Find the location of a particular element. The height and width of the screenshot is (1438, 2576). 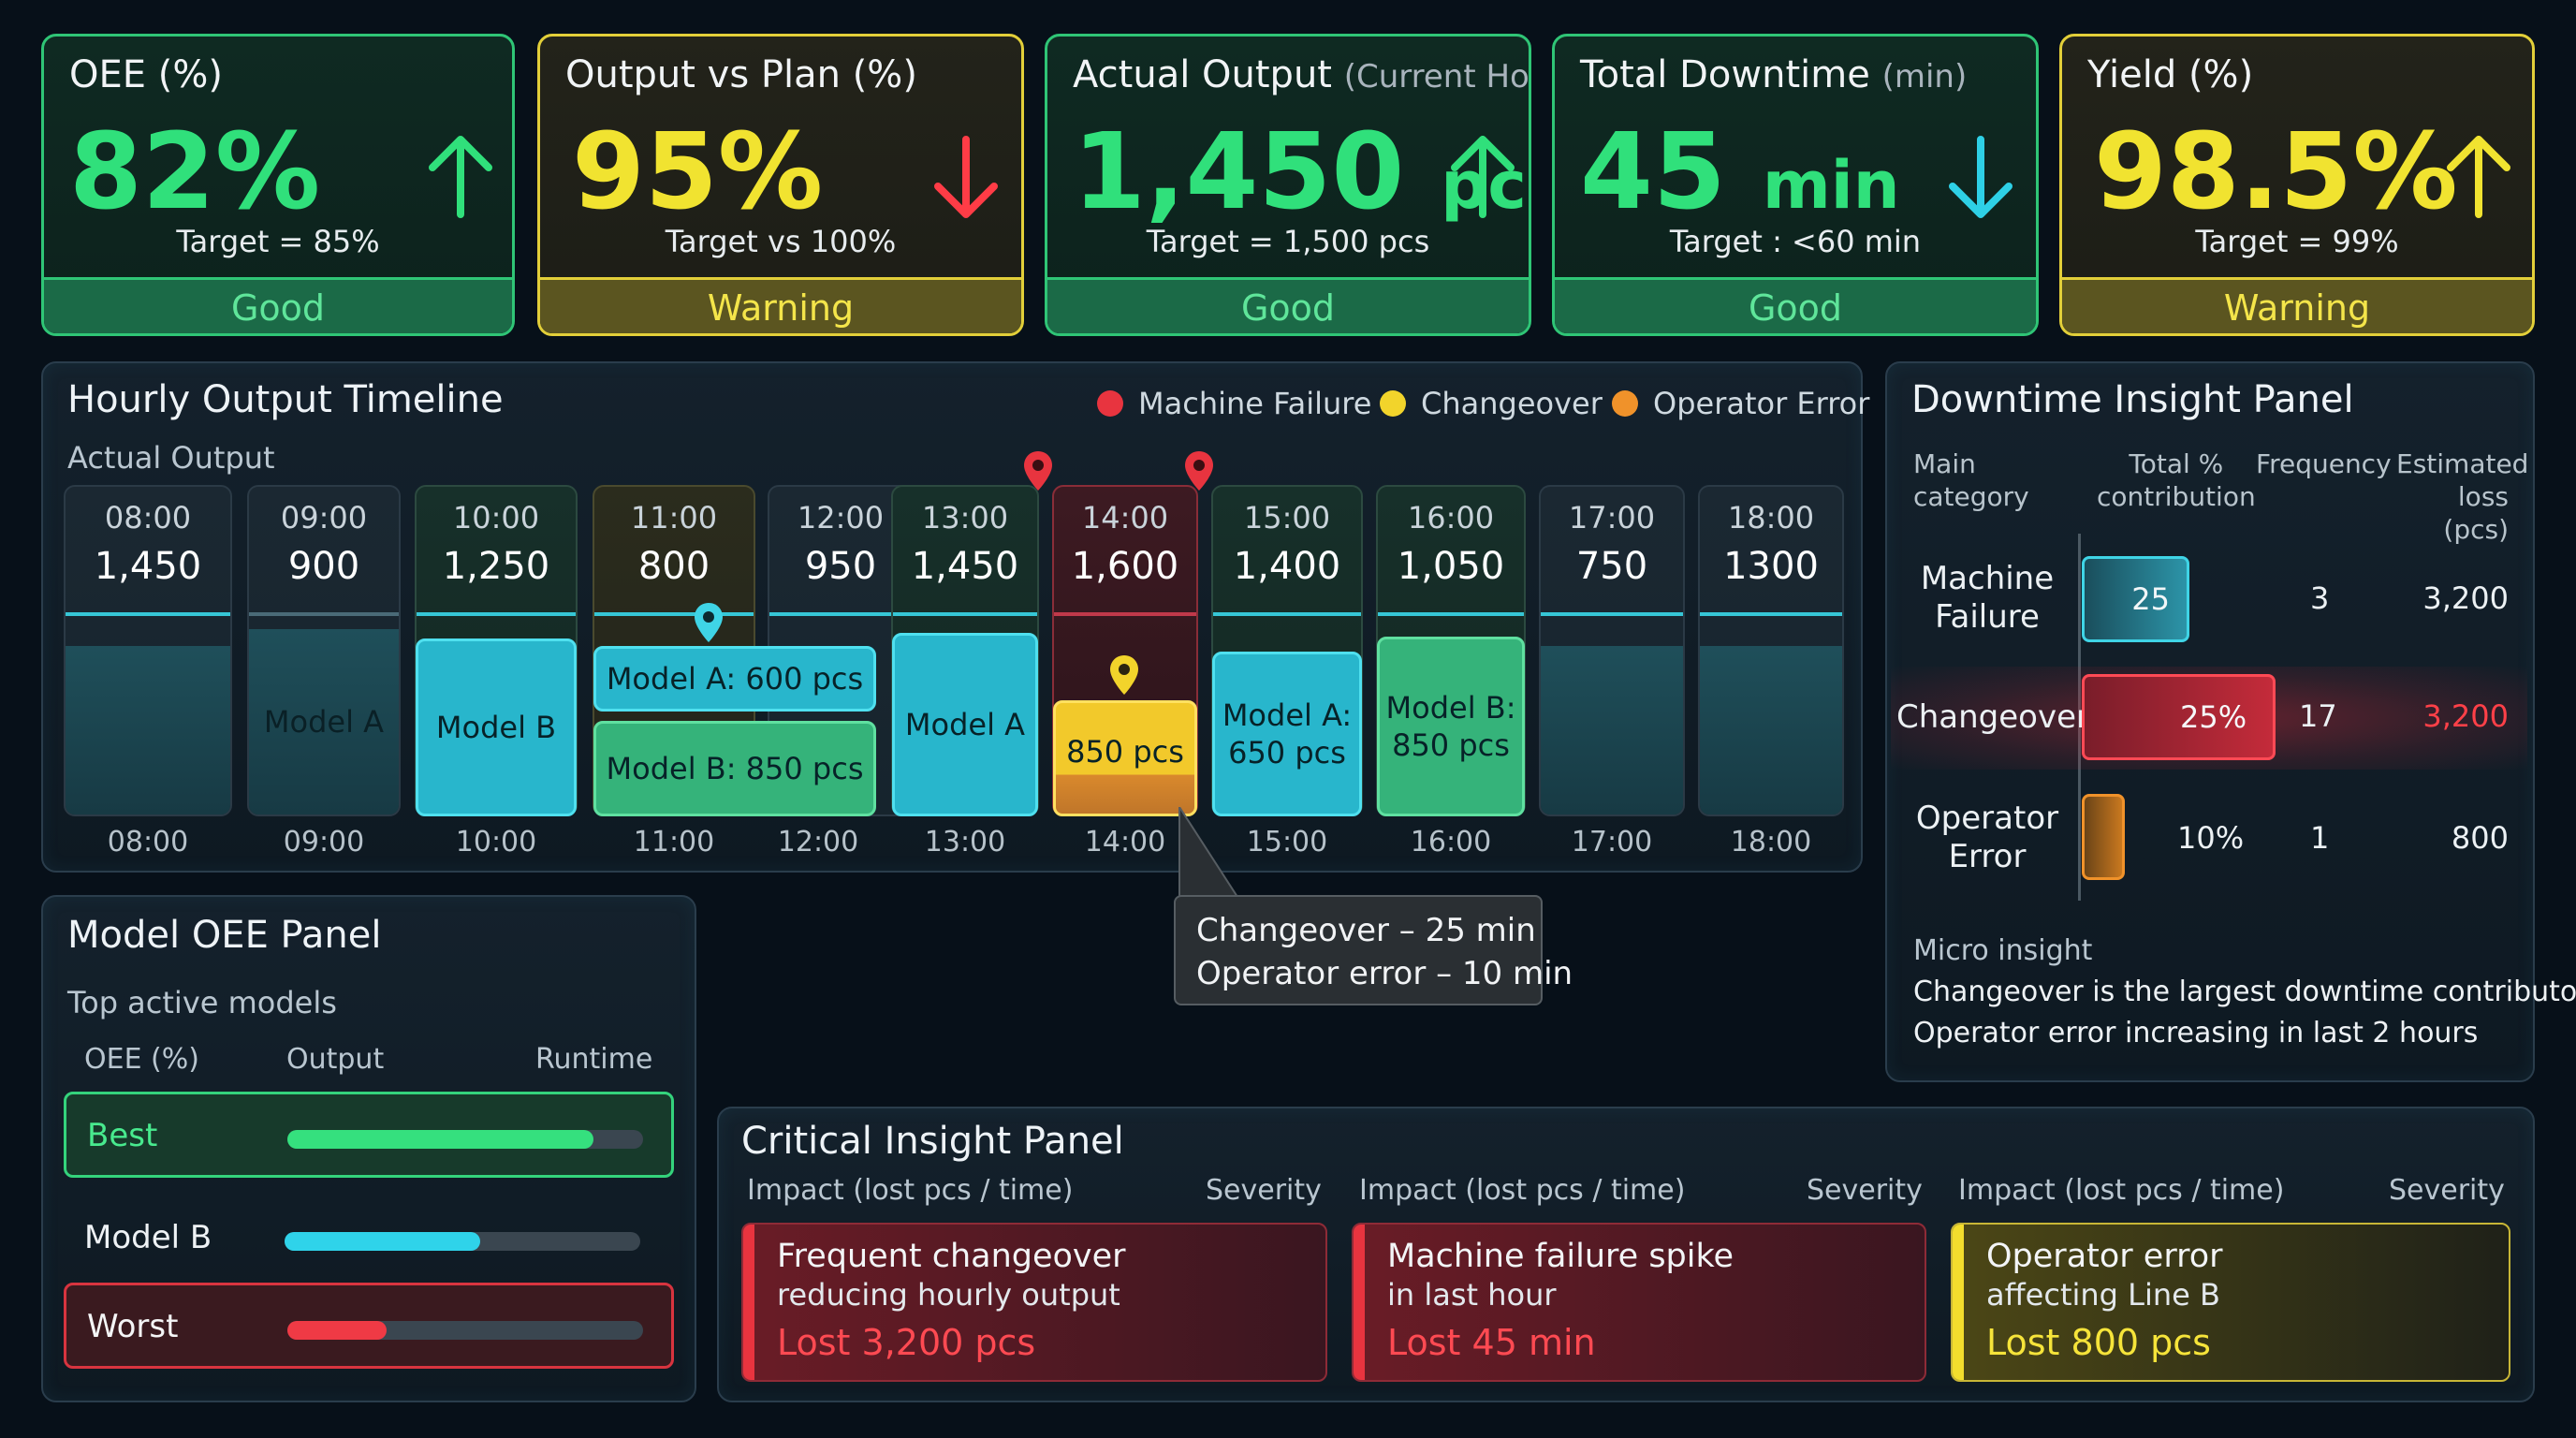

critical-title: Critical Insight Panel is located at coordinates (932, 1141).